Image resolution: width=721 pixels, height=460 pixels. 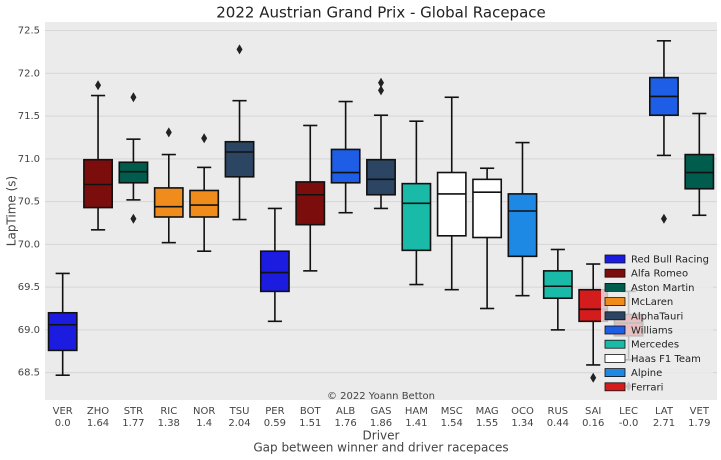 What do you see at coordinates (646, 373) in the screenshot?
I see `legend-label: Alpine` at bounding box center [646, 373].